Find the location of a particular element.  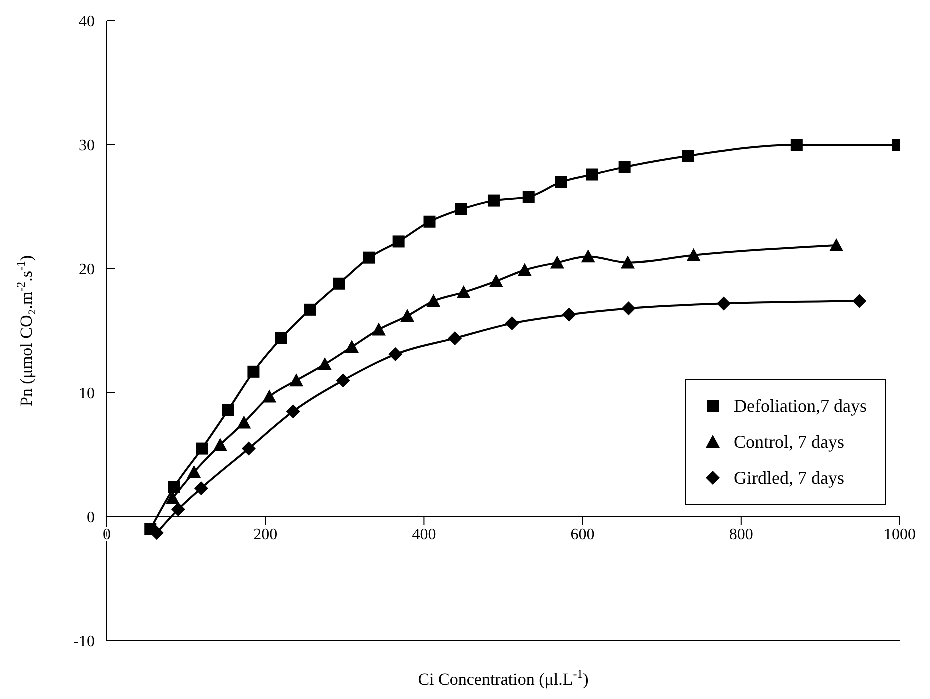

x-tick-label: 400 is located at coordinates (424, 535).